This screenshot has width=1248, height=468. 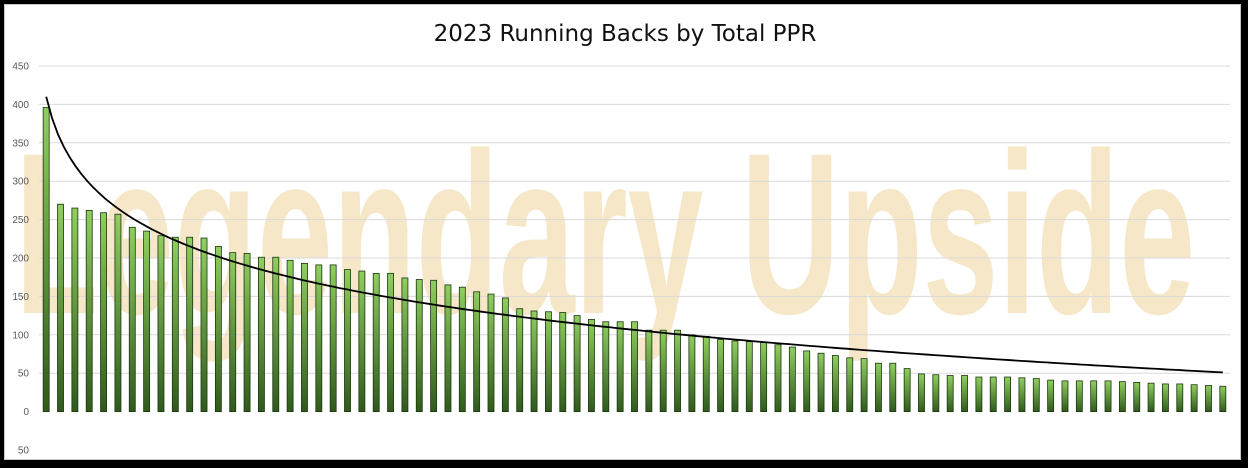 I want to click on y-tick-label: 0, so click(x=26, y=412).